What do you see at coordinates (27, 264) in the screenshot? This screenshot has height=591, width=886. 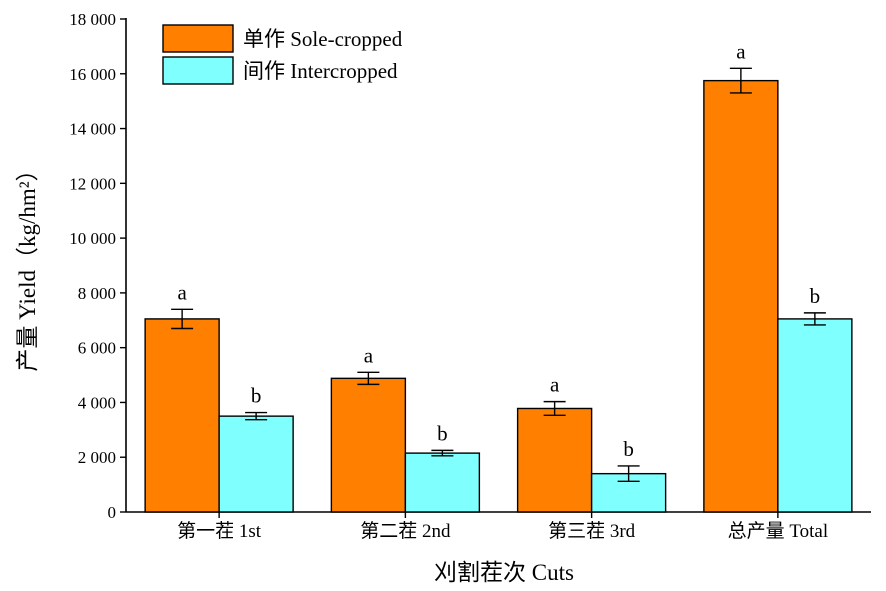 I see `y-axis-title: 产量 Yield（kg/hm²）` at bounding box center [27, 264].